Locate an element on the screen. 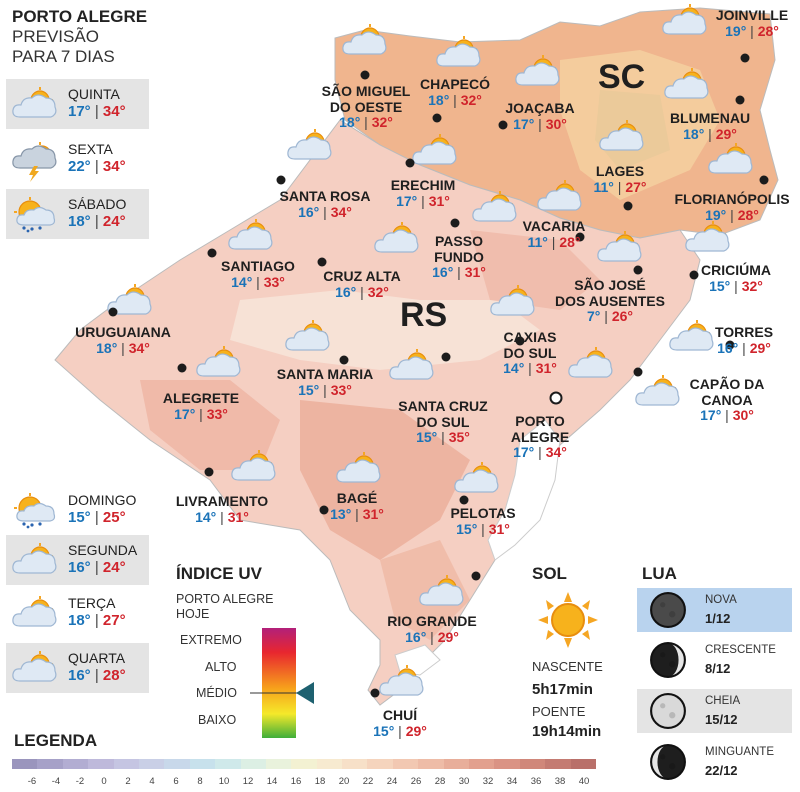 This screenshot has height=792, width=800. city-rio-grande: RIO GRANDE 16° | 29° is located at coordinates (432, 629).